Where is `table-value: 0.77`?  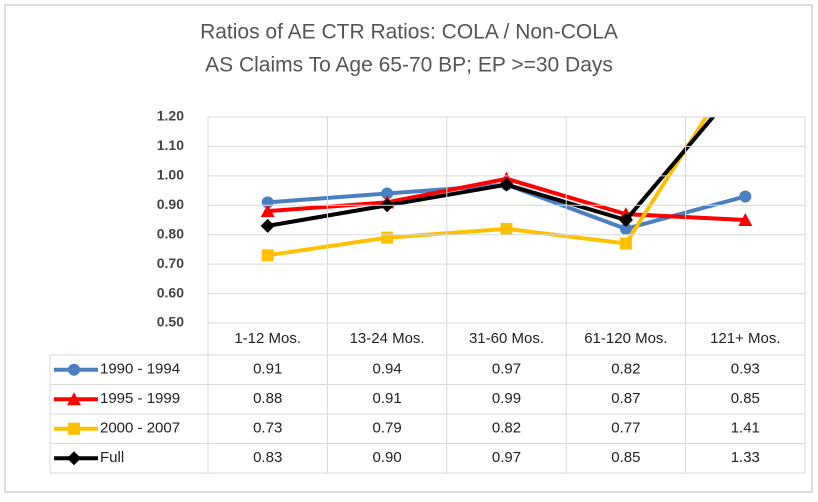
table-value: 0.77 is located at coordinates (625, 428).